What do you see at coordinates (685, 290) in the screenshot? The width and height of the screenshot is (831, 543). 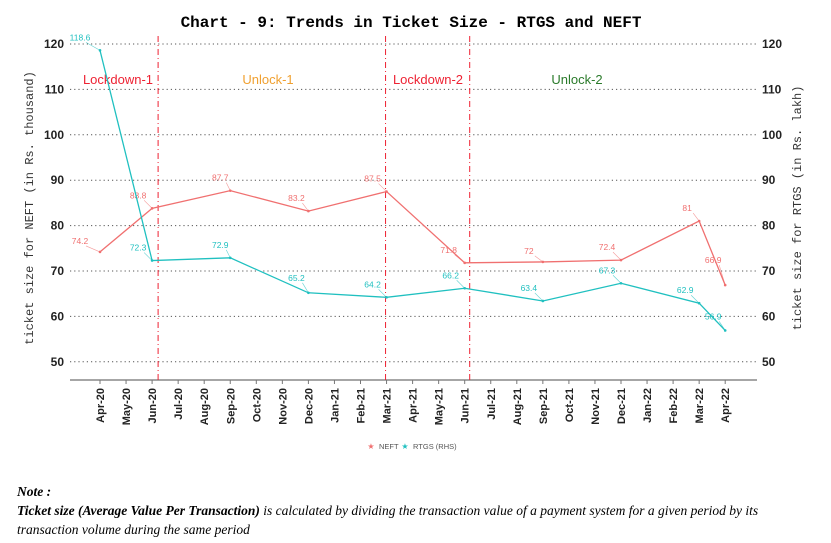 I see `data-label: 62.9` at bounding box center [685, 290].